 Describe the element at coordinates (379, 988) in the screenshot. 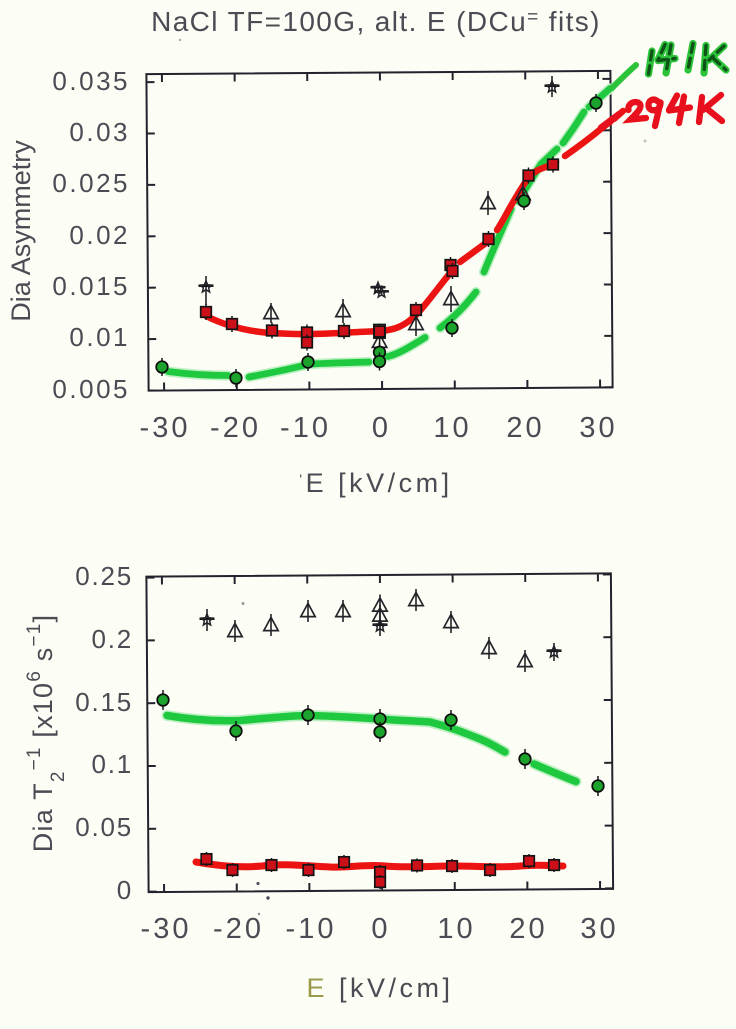

I see `svg-text: E [kV/cm]` at that location.